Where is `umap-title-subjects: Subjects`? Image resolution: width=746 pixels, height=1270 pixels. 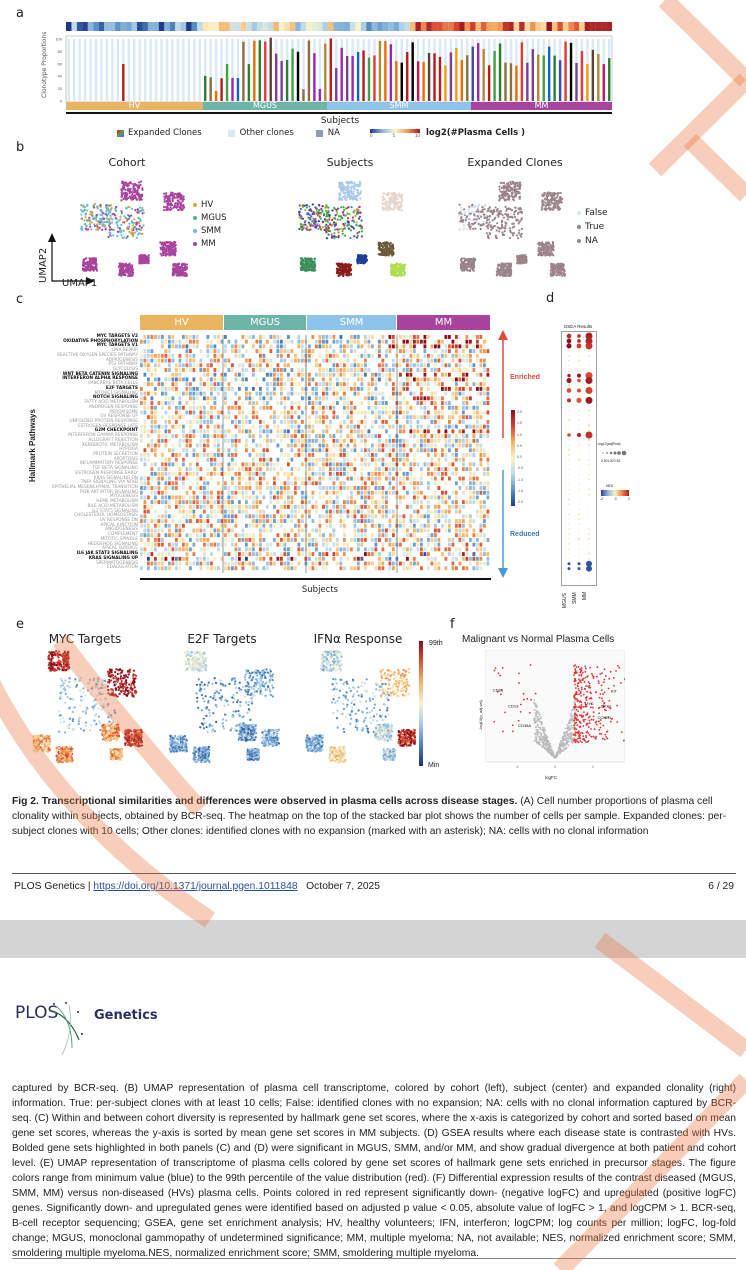 umap-title-subjects: Subjects is located at coordinates (350, 162).